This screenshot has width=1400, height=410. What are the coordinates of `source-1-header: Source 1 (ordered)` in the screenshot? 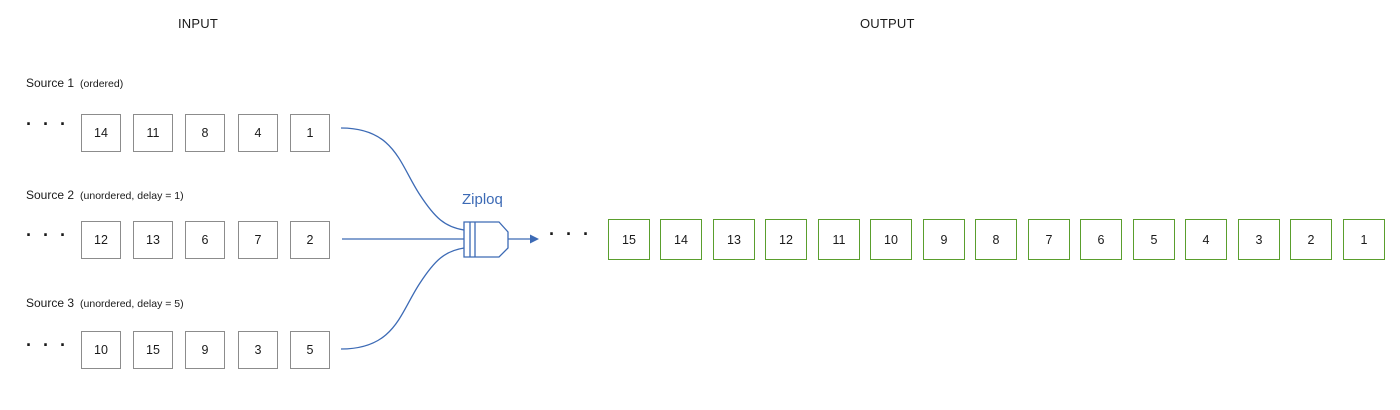 It's located at (74, 83).